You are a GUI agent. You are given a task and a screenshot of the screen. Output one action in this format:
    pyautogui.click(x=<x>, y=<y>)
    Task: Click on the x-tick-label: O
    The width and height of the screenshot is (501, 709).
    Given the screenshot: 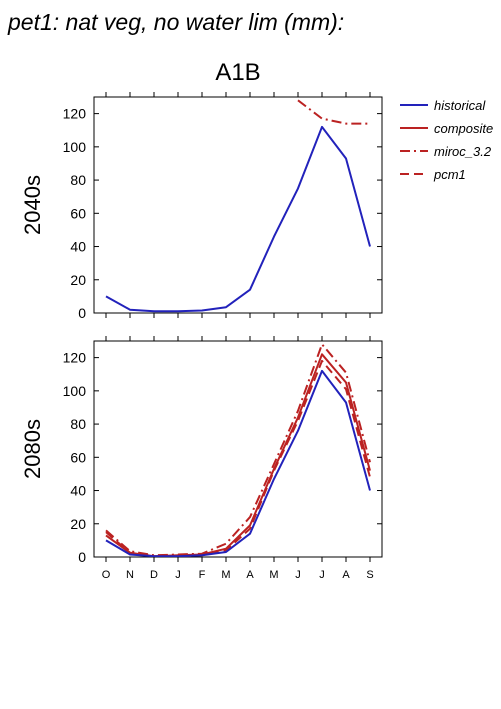 What is the action you would take?
    pyautogui.click(x=106, y=575)
    